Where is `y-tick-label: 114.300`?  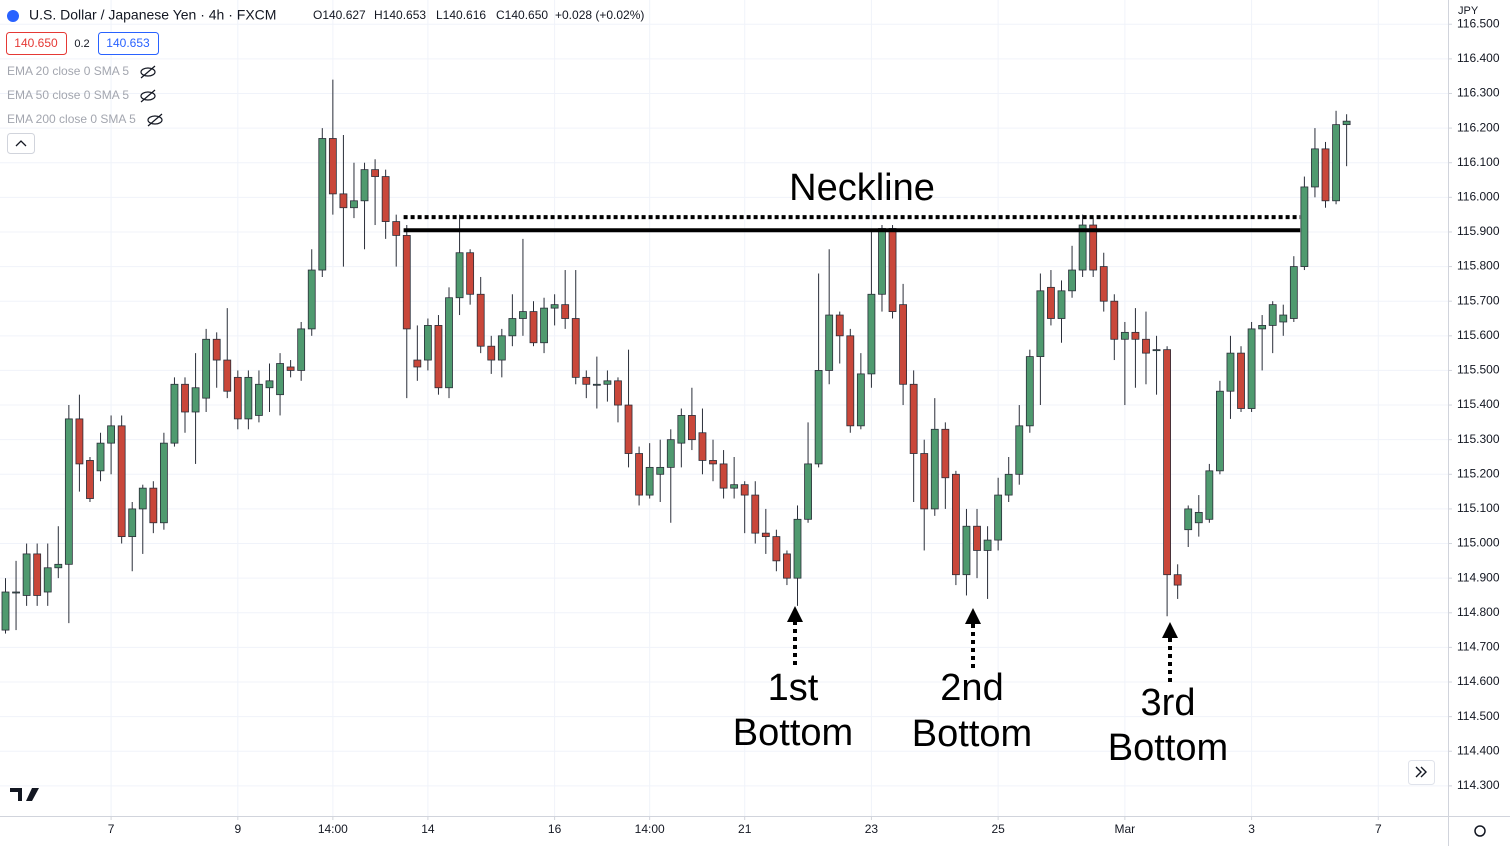
y-tick-label: 114.300 is located at coordinates (1478, 785).